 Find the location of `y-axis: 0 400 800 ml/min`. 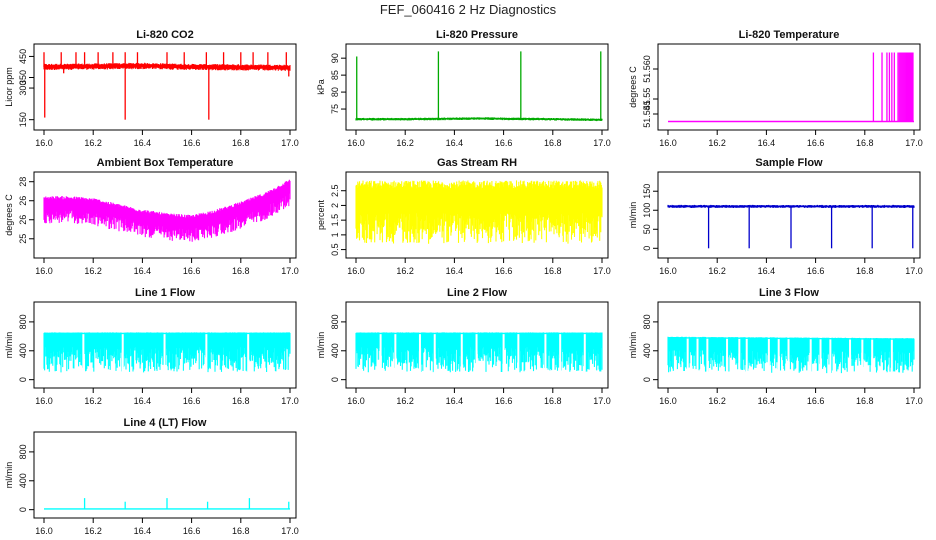

y-axis: 0 400 800 ml/min is located at coordinates (643, 348).